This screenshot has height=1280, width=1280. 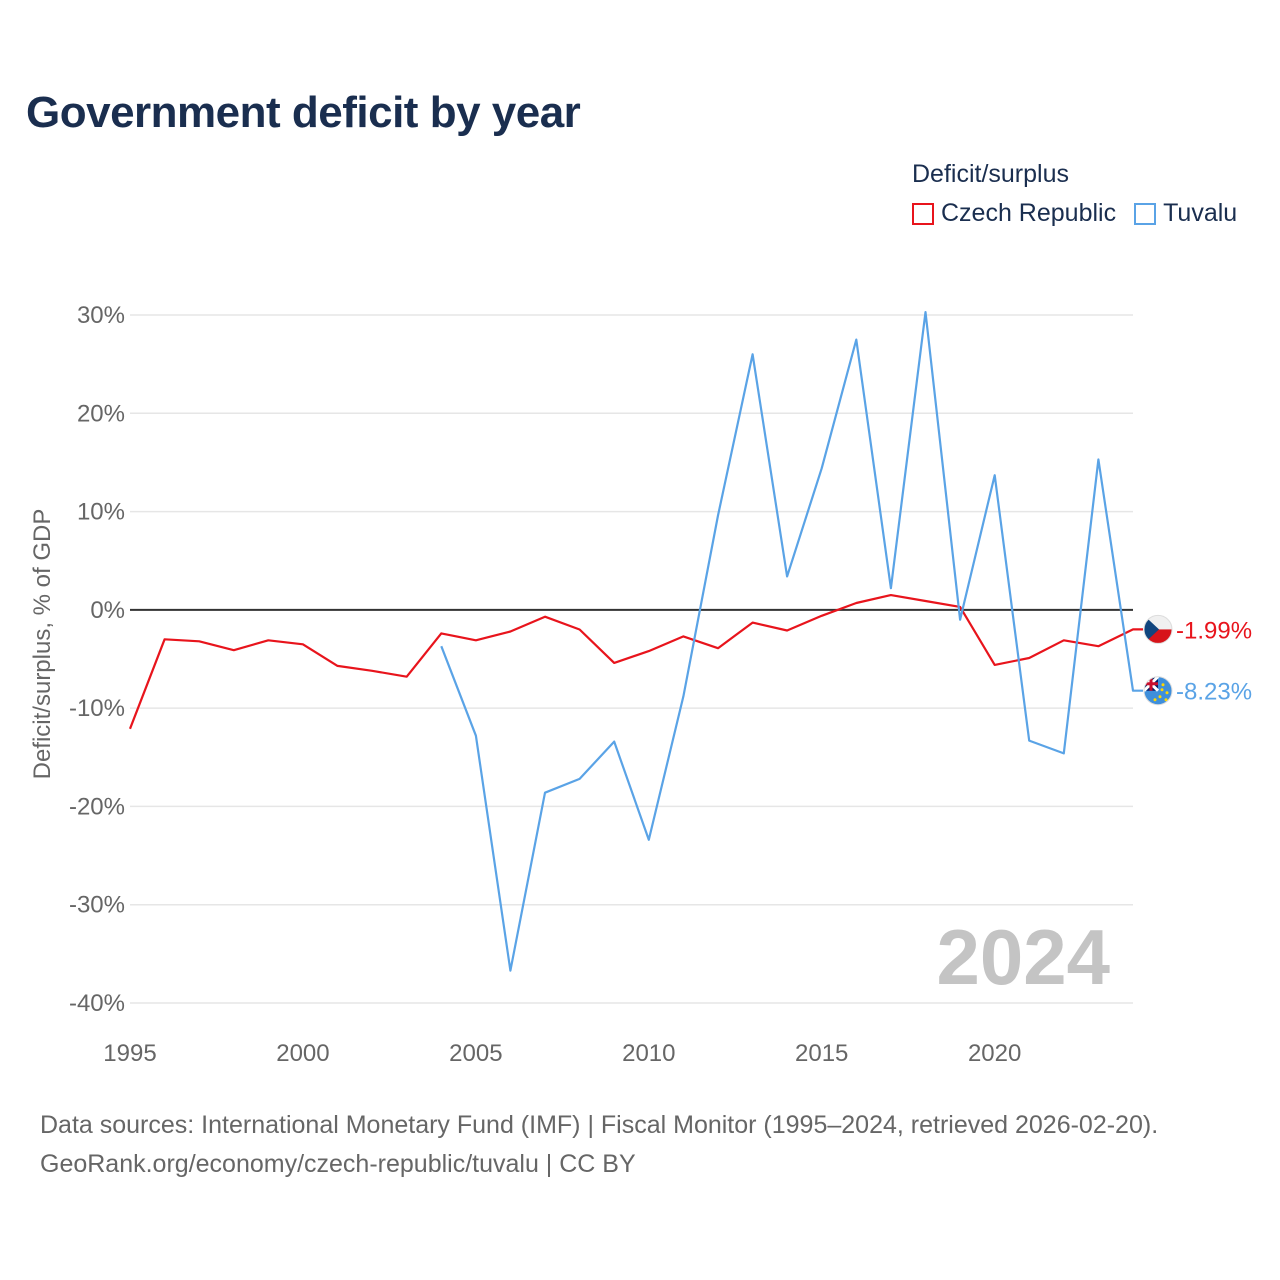 I want to click on x-tick-label: 1995, so click(x=129, y=1053).